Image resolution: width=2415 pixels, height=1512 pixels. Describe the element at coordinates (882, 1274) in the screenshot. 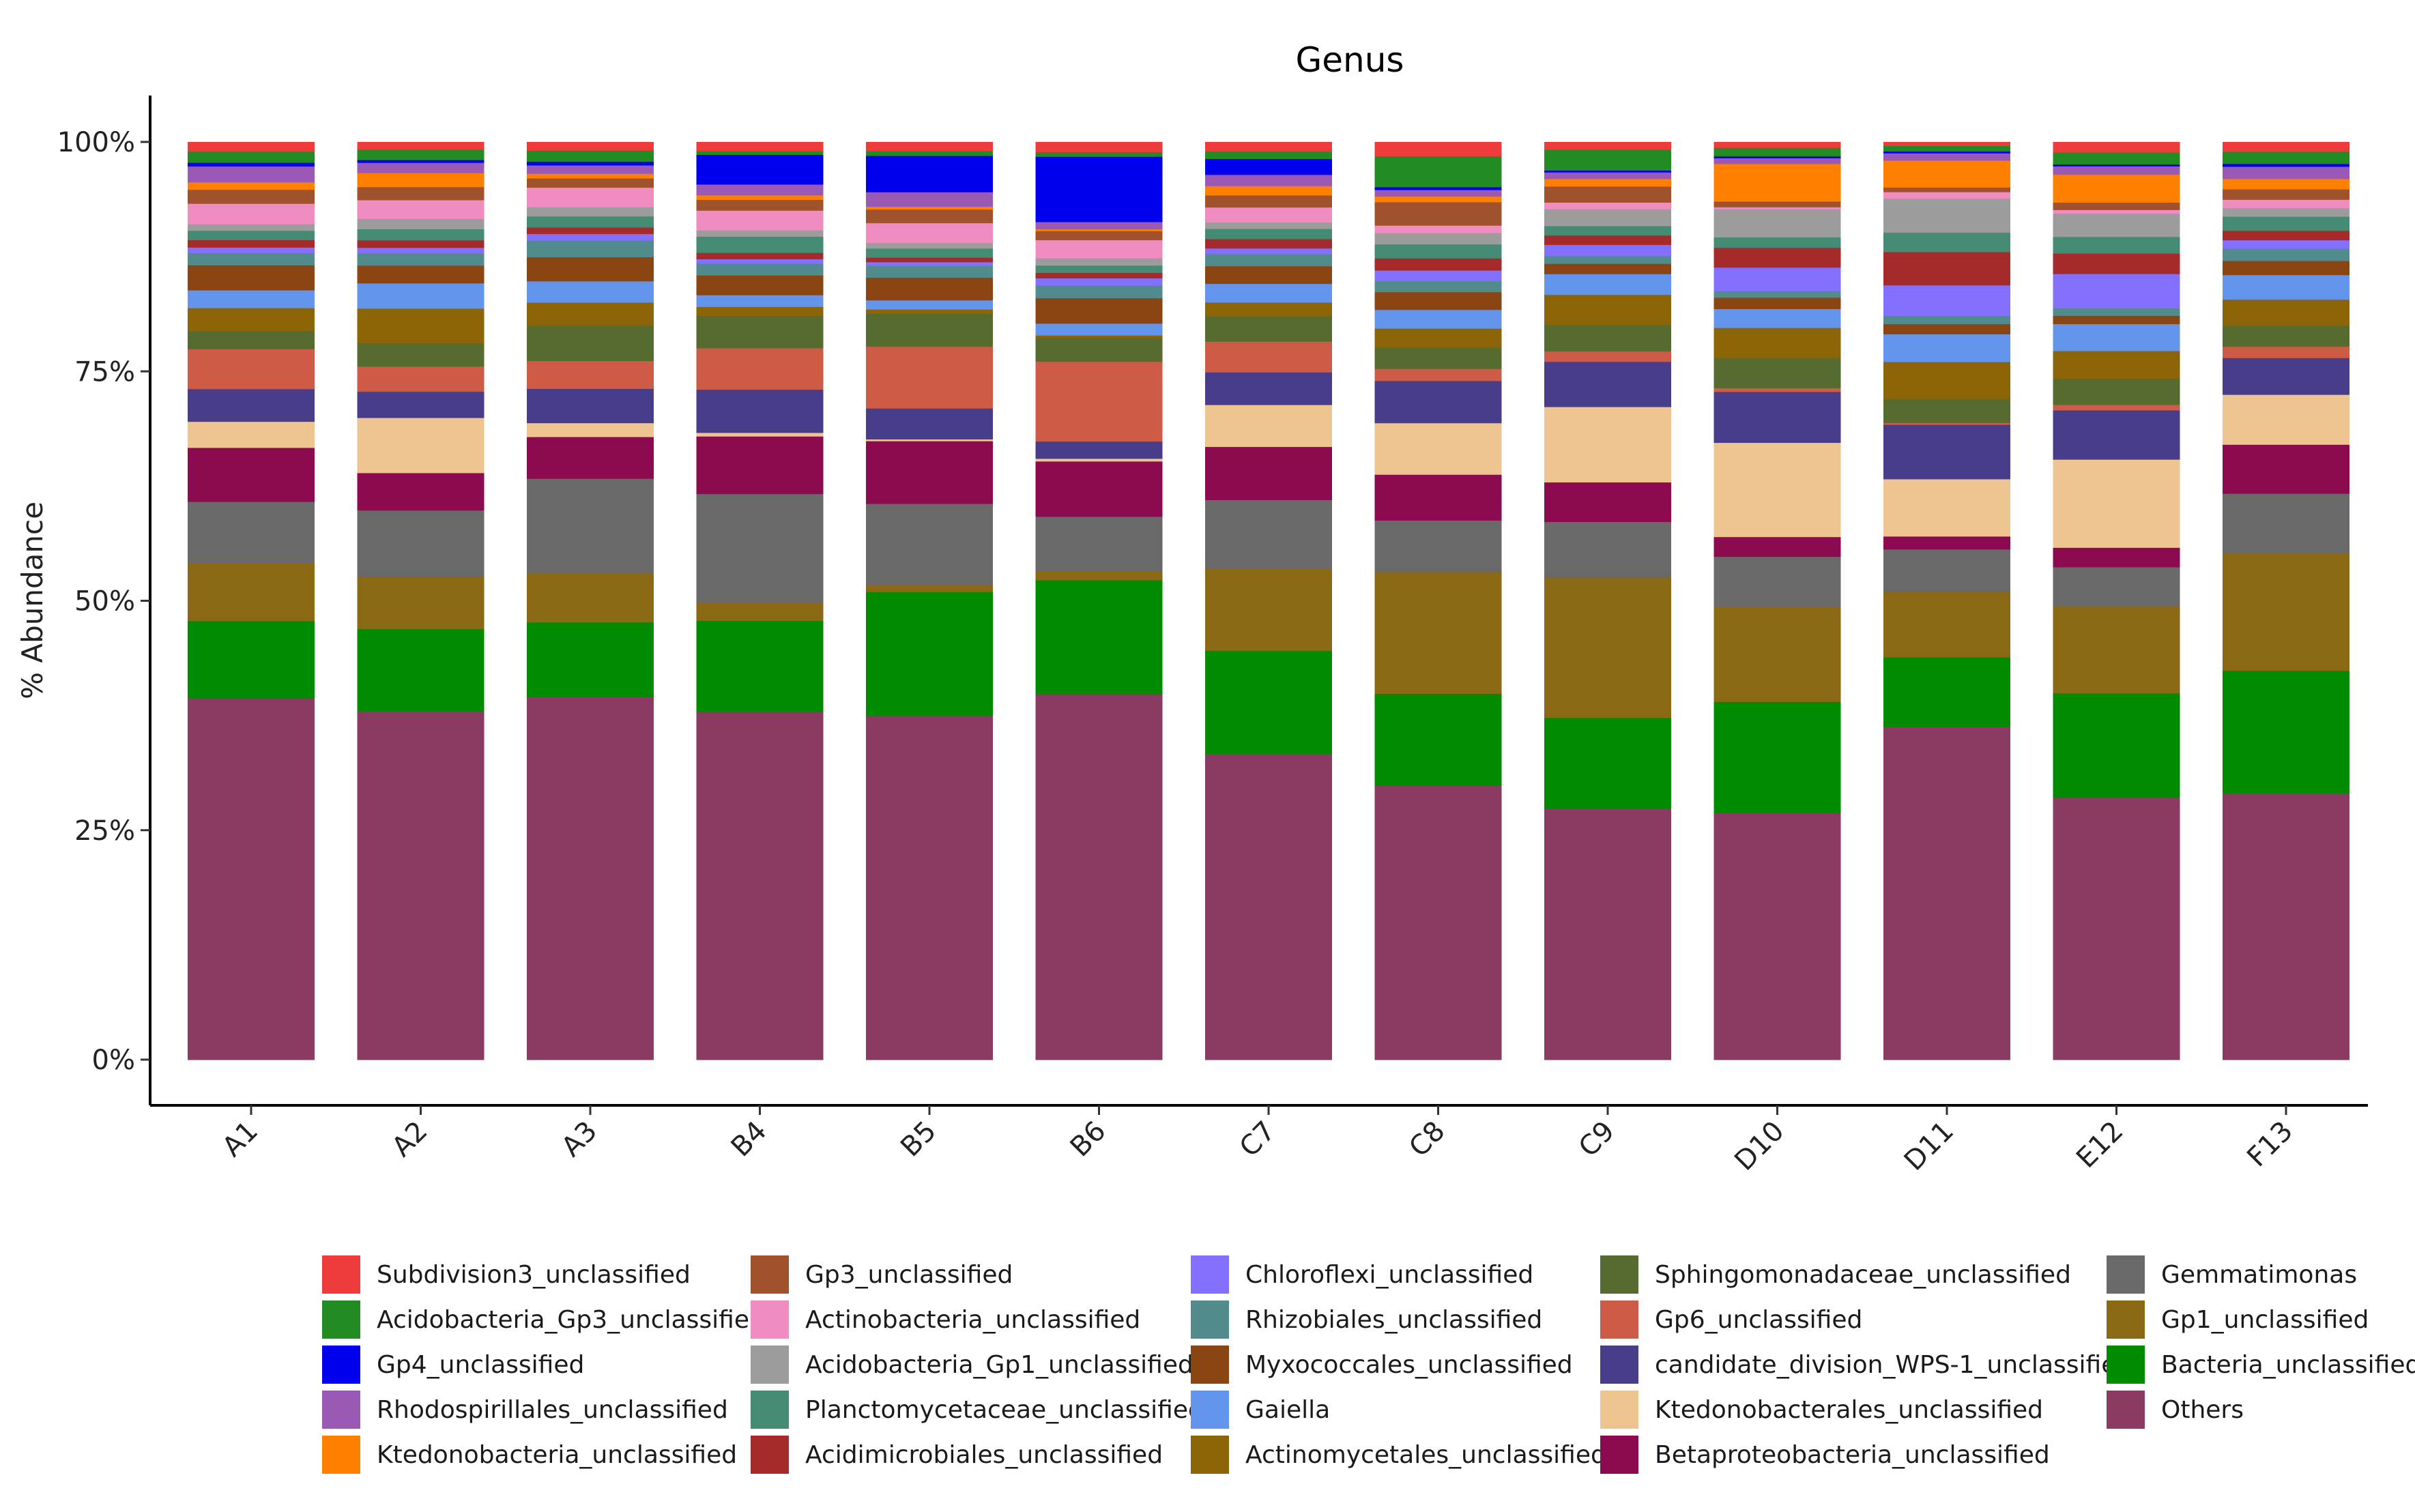

I see `legend-item: Gp3_unclassified` at that location.